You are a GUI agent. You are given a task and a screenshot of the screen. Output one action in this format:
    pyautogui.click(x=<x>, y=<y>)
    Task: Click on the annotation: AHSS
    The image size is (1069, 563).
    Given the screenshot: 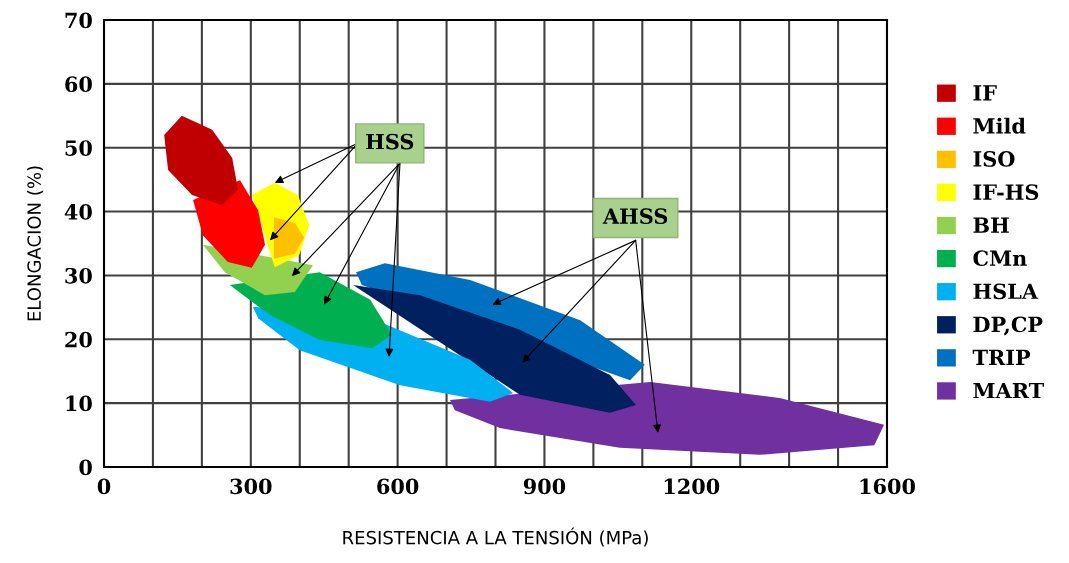 What is the action you would take?
    pyautogui.click(x=635, y=216)
    